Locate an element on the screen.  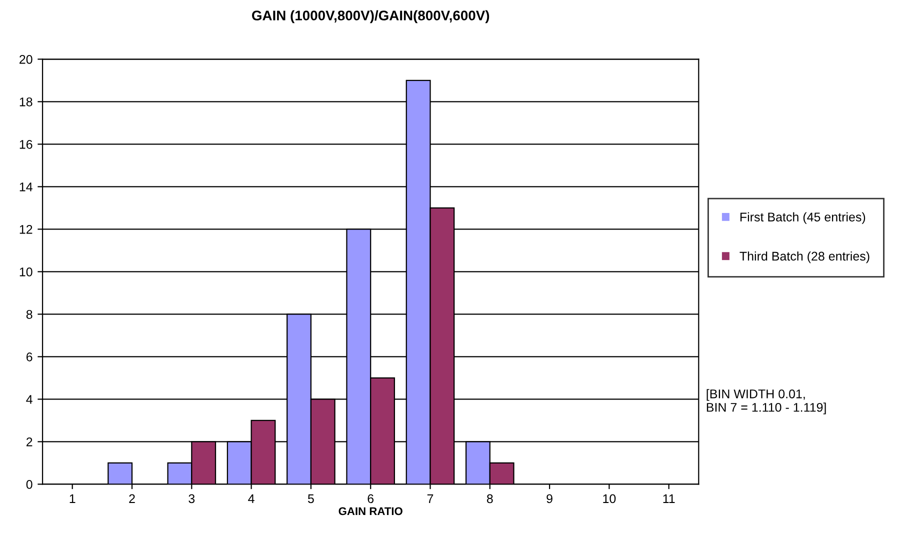
x-tick-label: 7 is located at coordinates (430, 498).